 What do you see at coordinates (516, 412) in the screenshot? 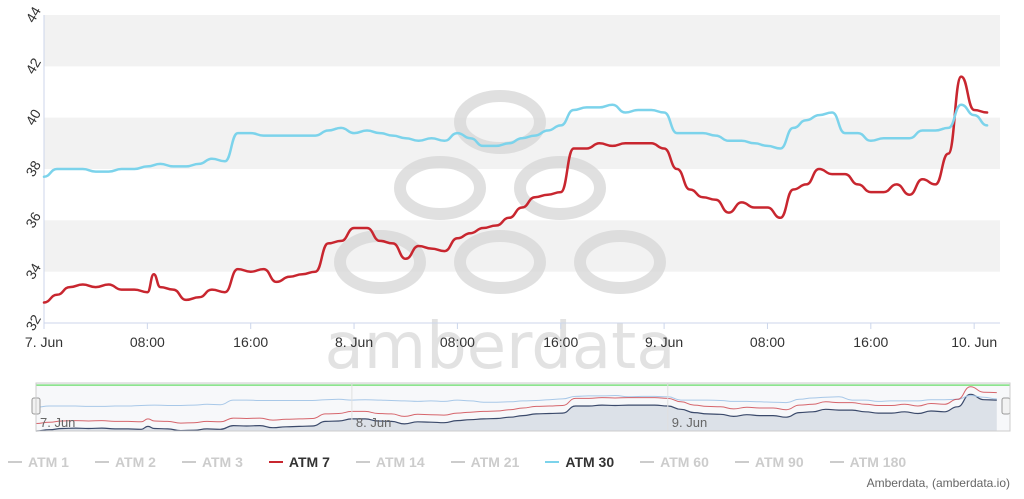
I see `navigator-area` at bounding box center [516, 412].